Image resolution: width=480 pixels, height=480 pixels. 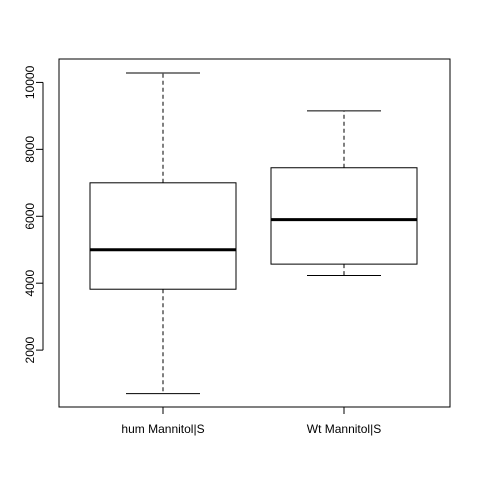 I want to click on y-tick-label: 4000, so click(x=30, y=283).